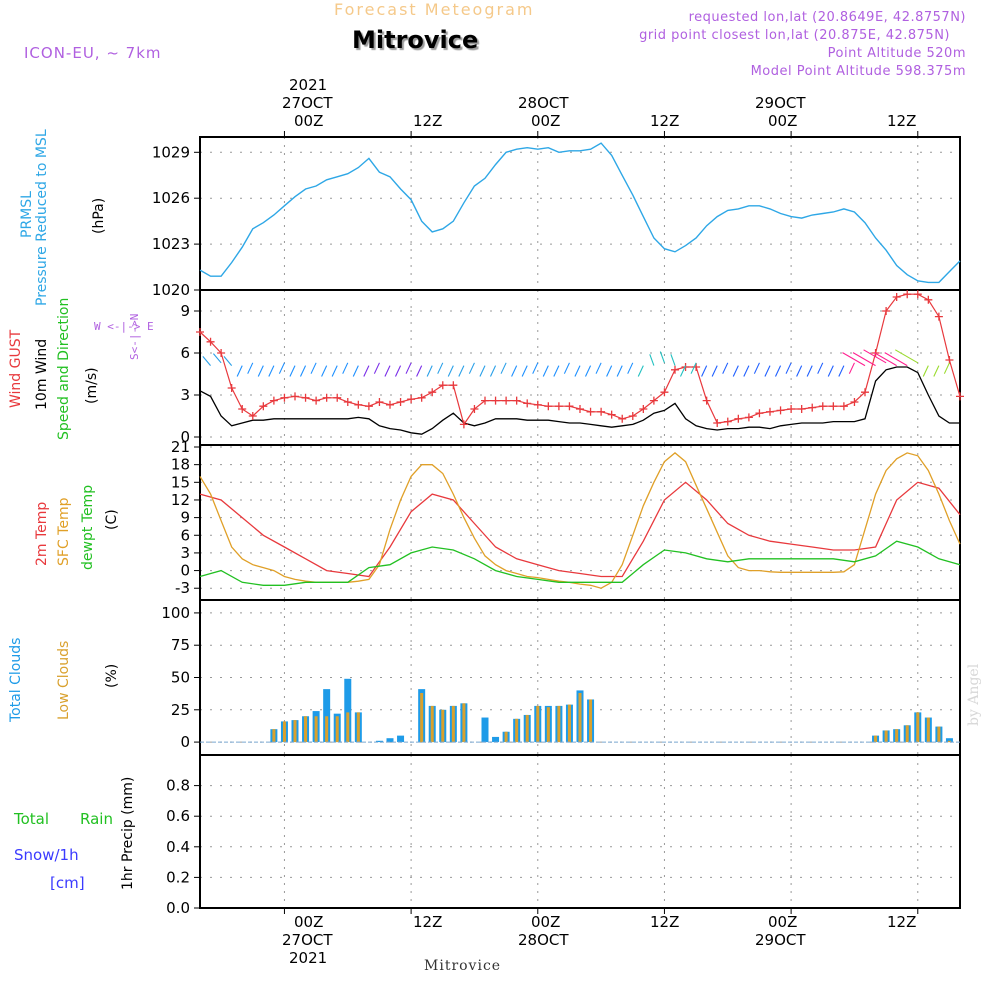 Image resolution: width=1000 pixels, height=1000 pixels. I want to click on top-hour-00z-29: 00Z, so click(783, 121).